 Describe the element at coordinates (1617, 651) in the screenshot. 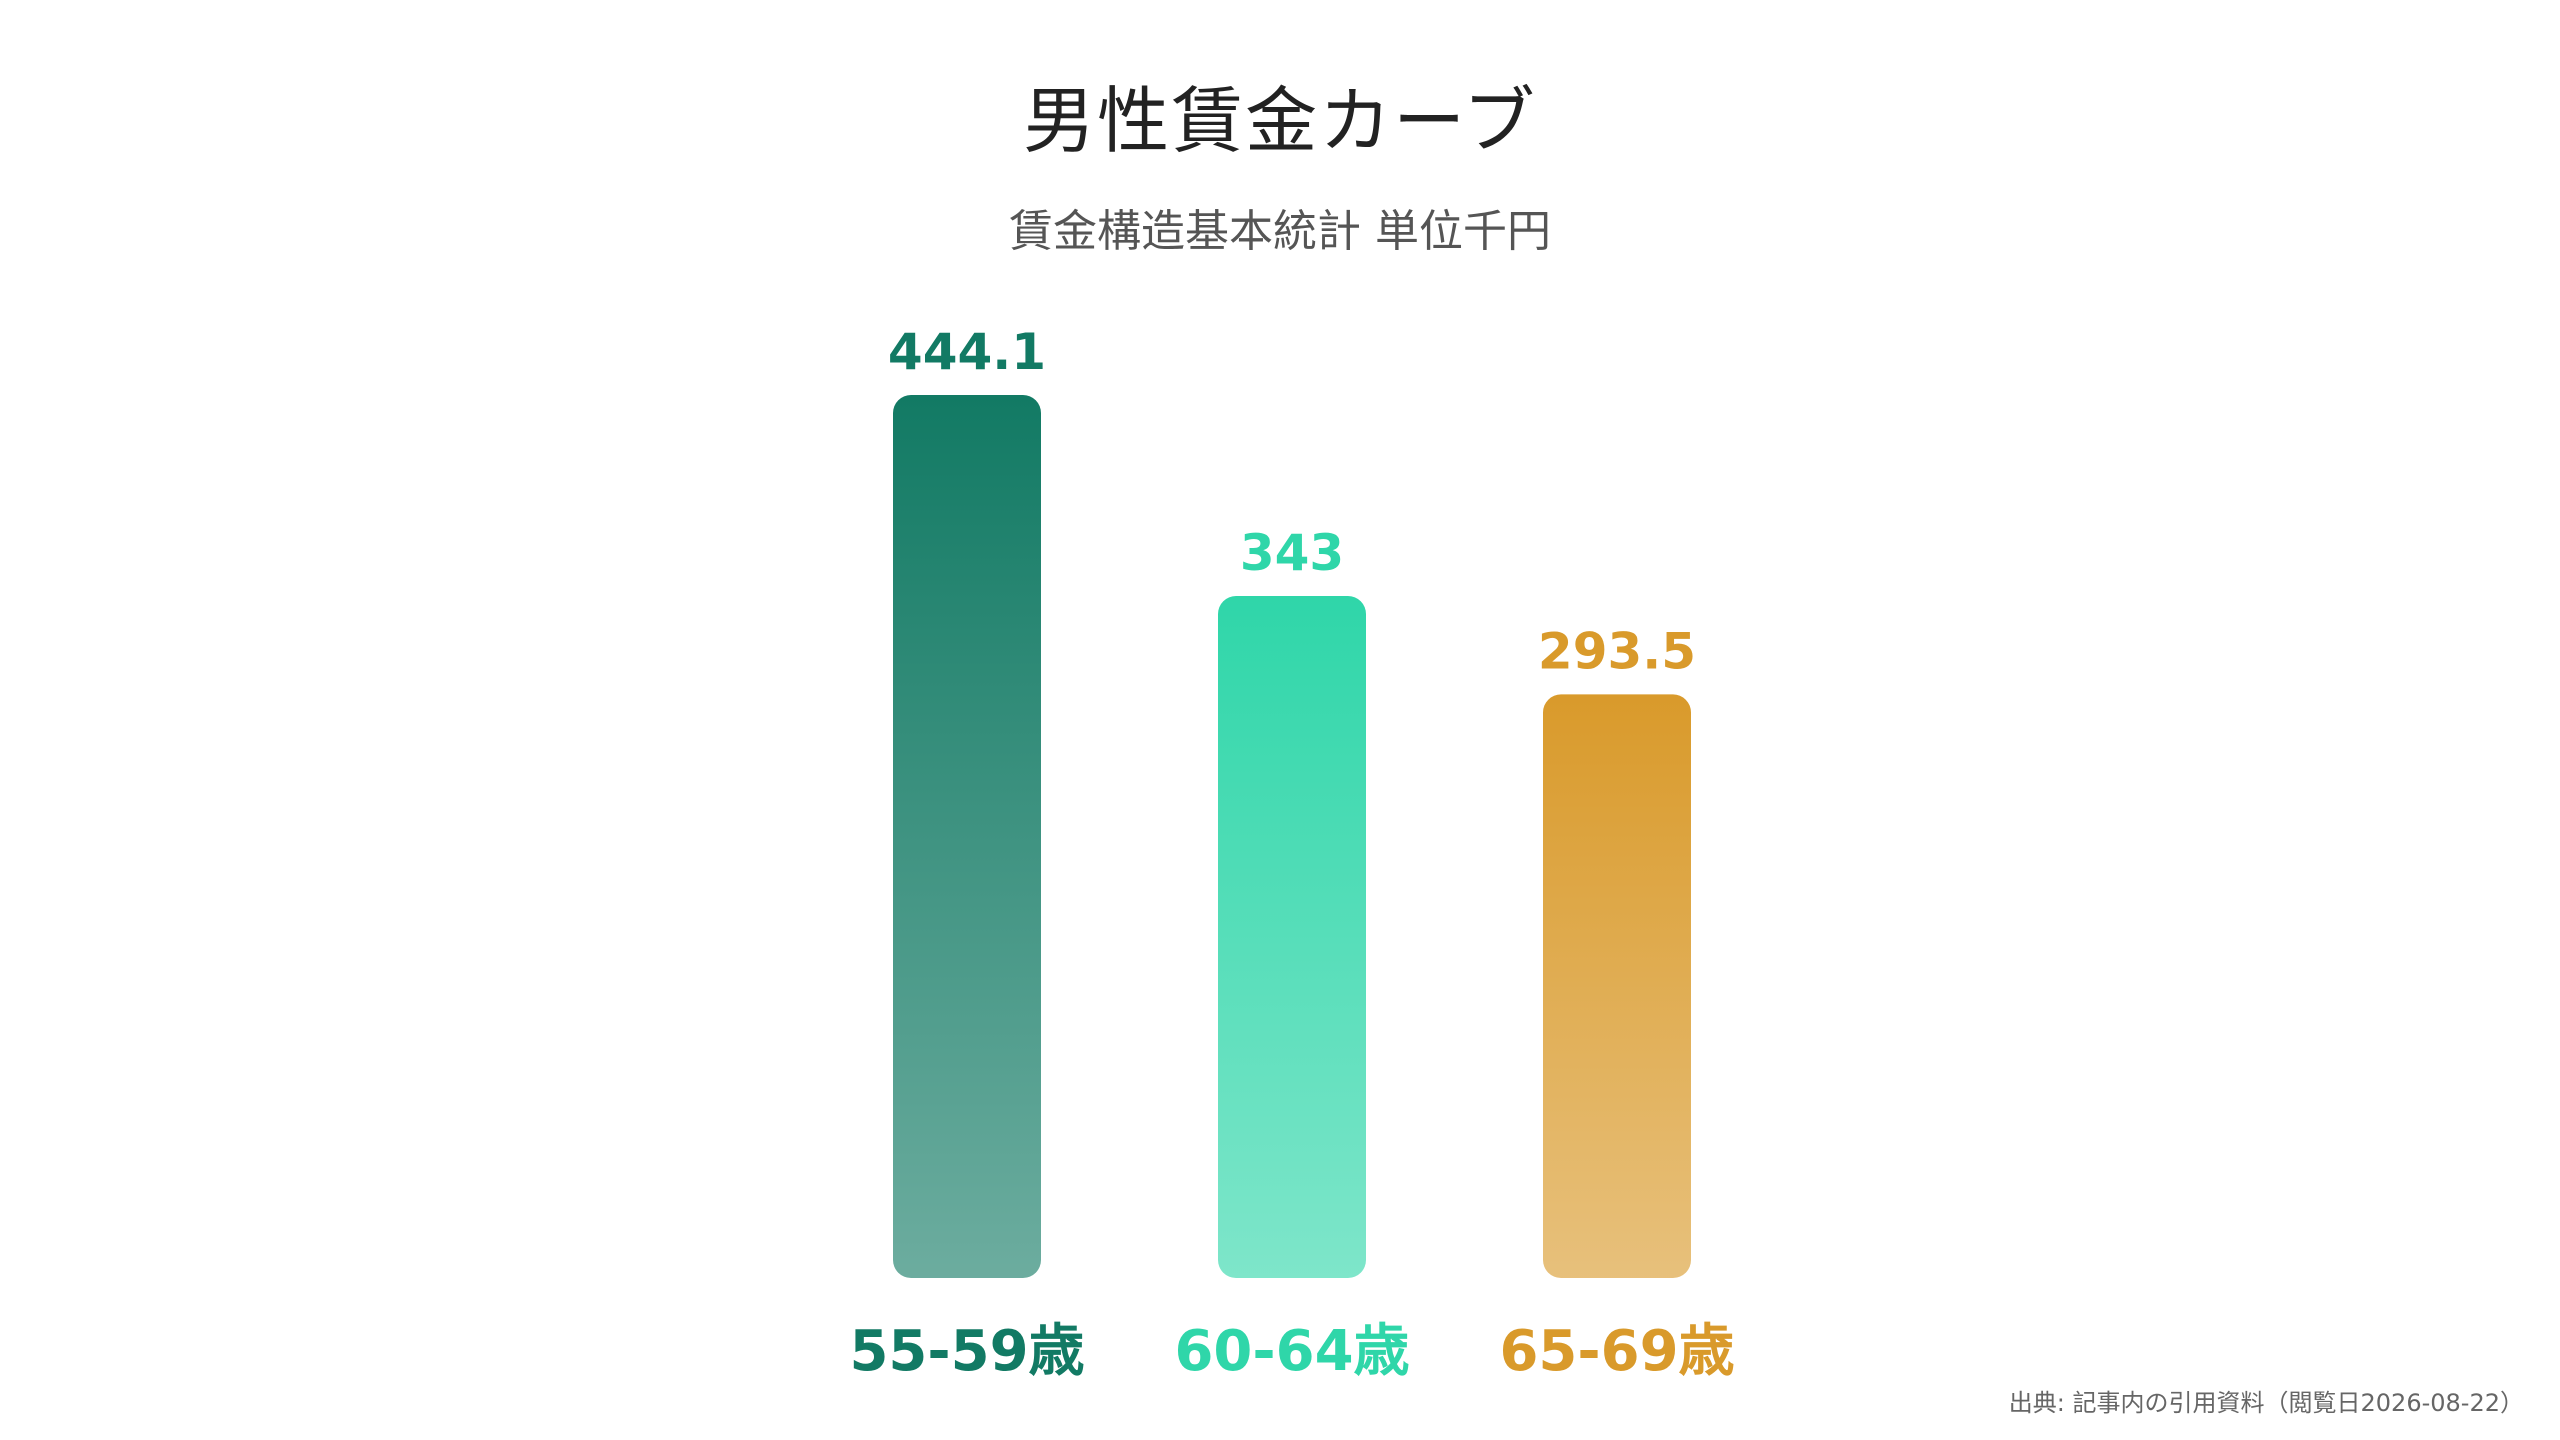

I see `value-label-3: 293.5` at that location.